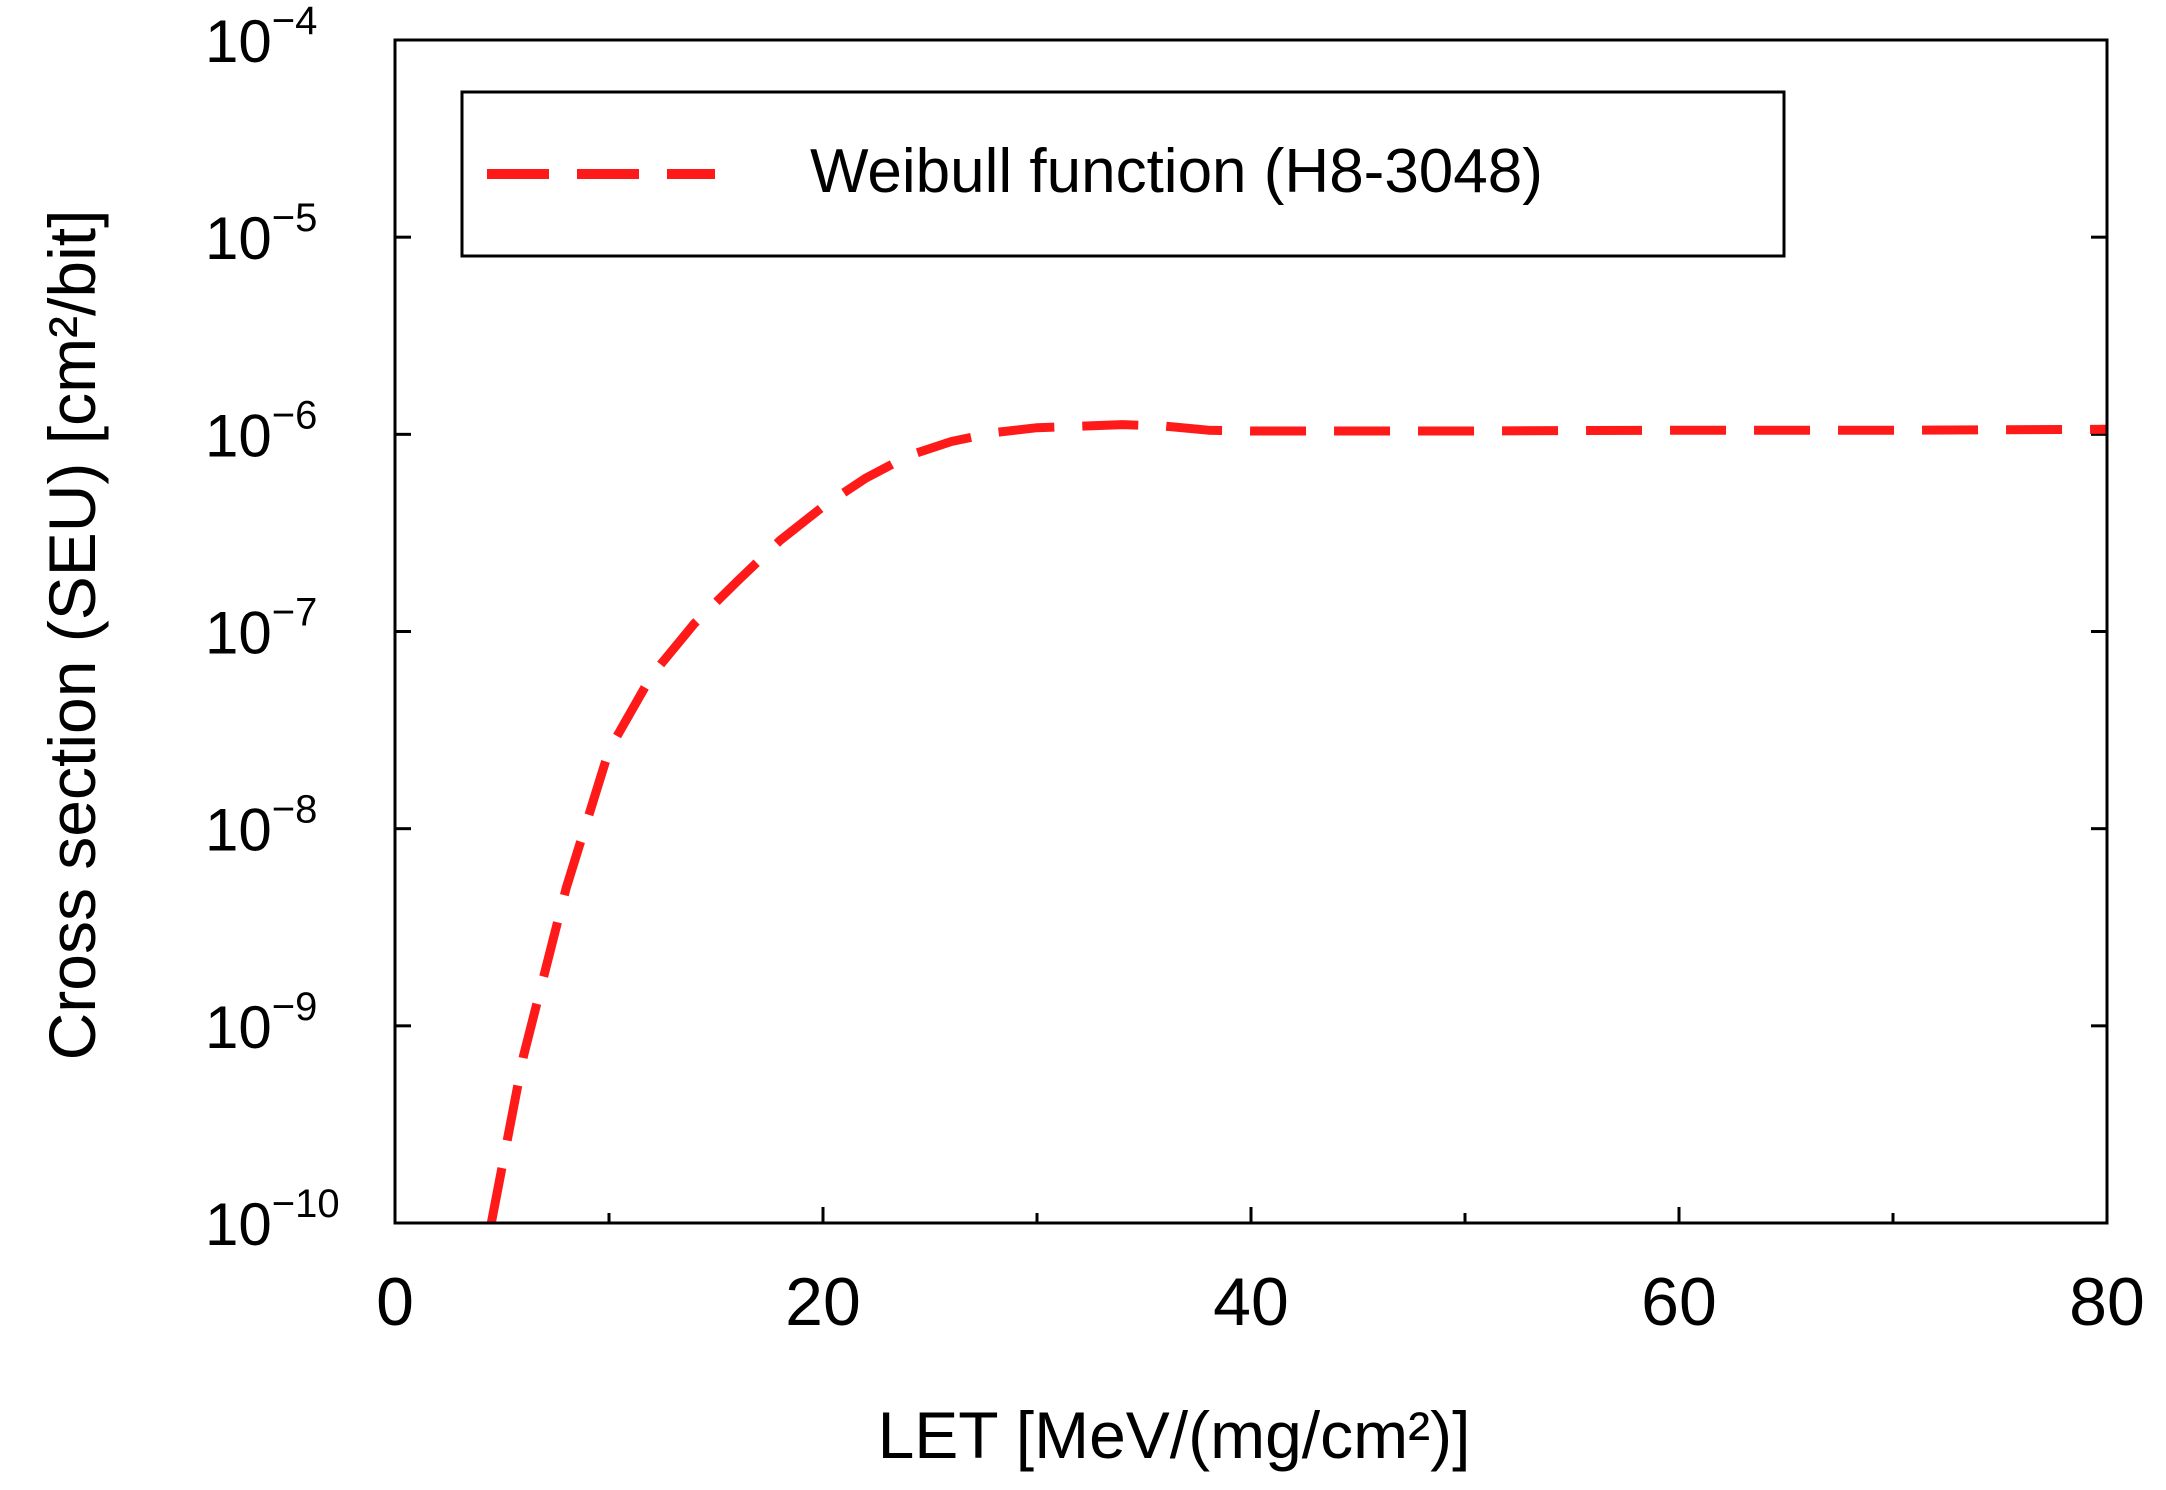  What do you see at coordinates (261, 37) in the screenshot?
I see `y-tick-label: 10⁻⁴` at bounding box center [261, 37].